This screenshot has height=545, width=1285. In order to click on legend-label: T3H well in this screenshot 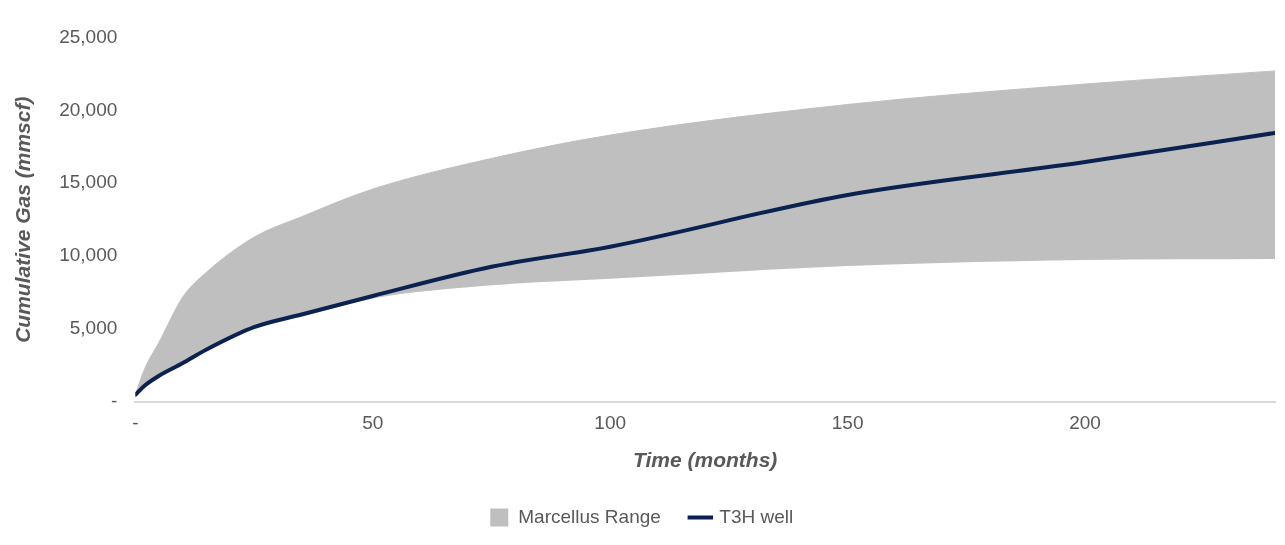, I will do `click(756, 516)`.